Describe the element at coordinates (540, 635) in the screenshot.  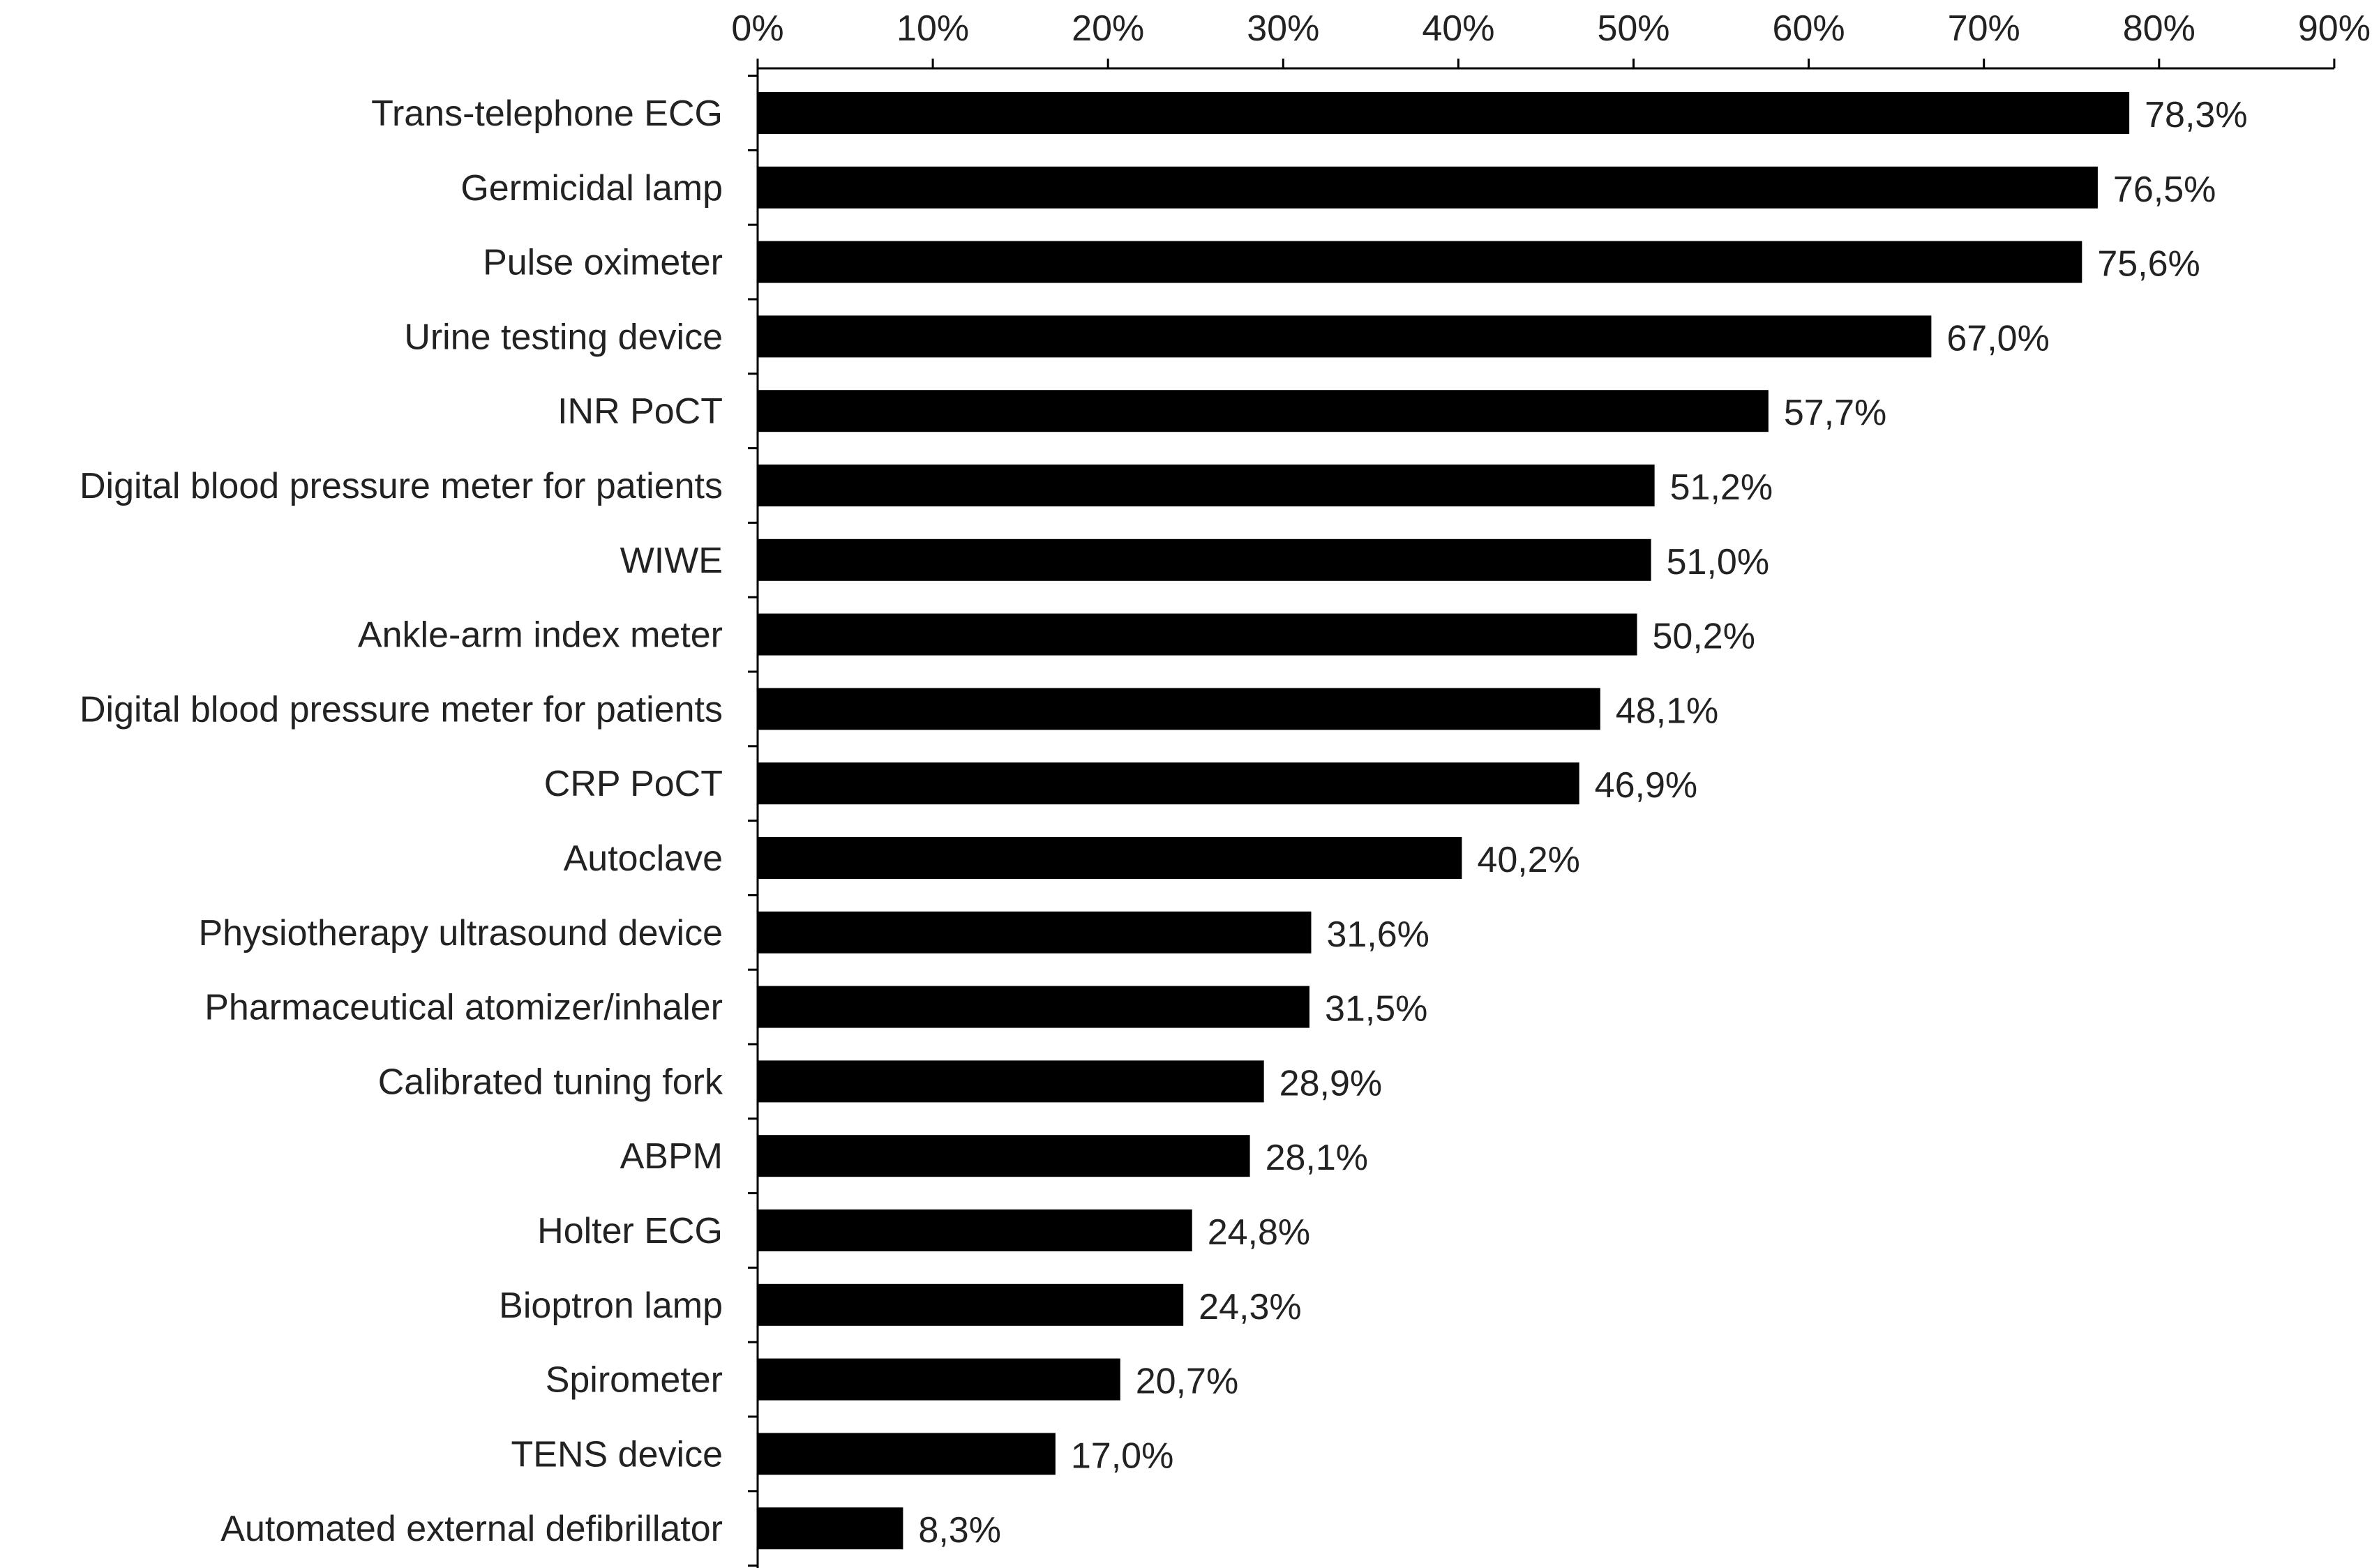
I see `category-label: Ankle-arm index meter` at that location.